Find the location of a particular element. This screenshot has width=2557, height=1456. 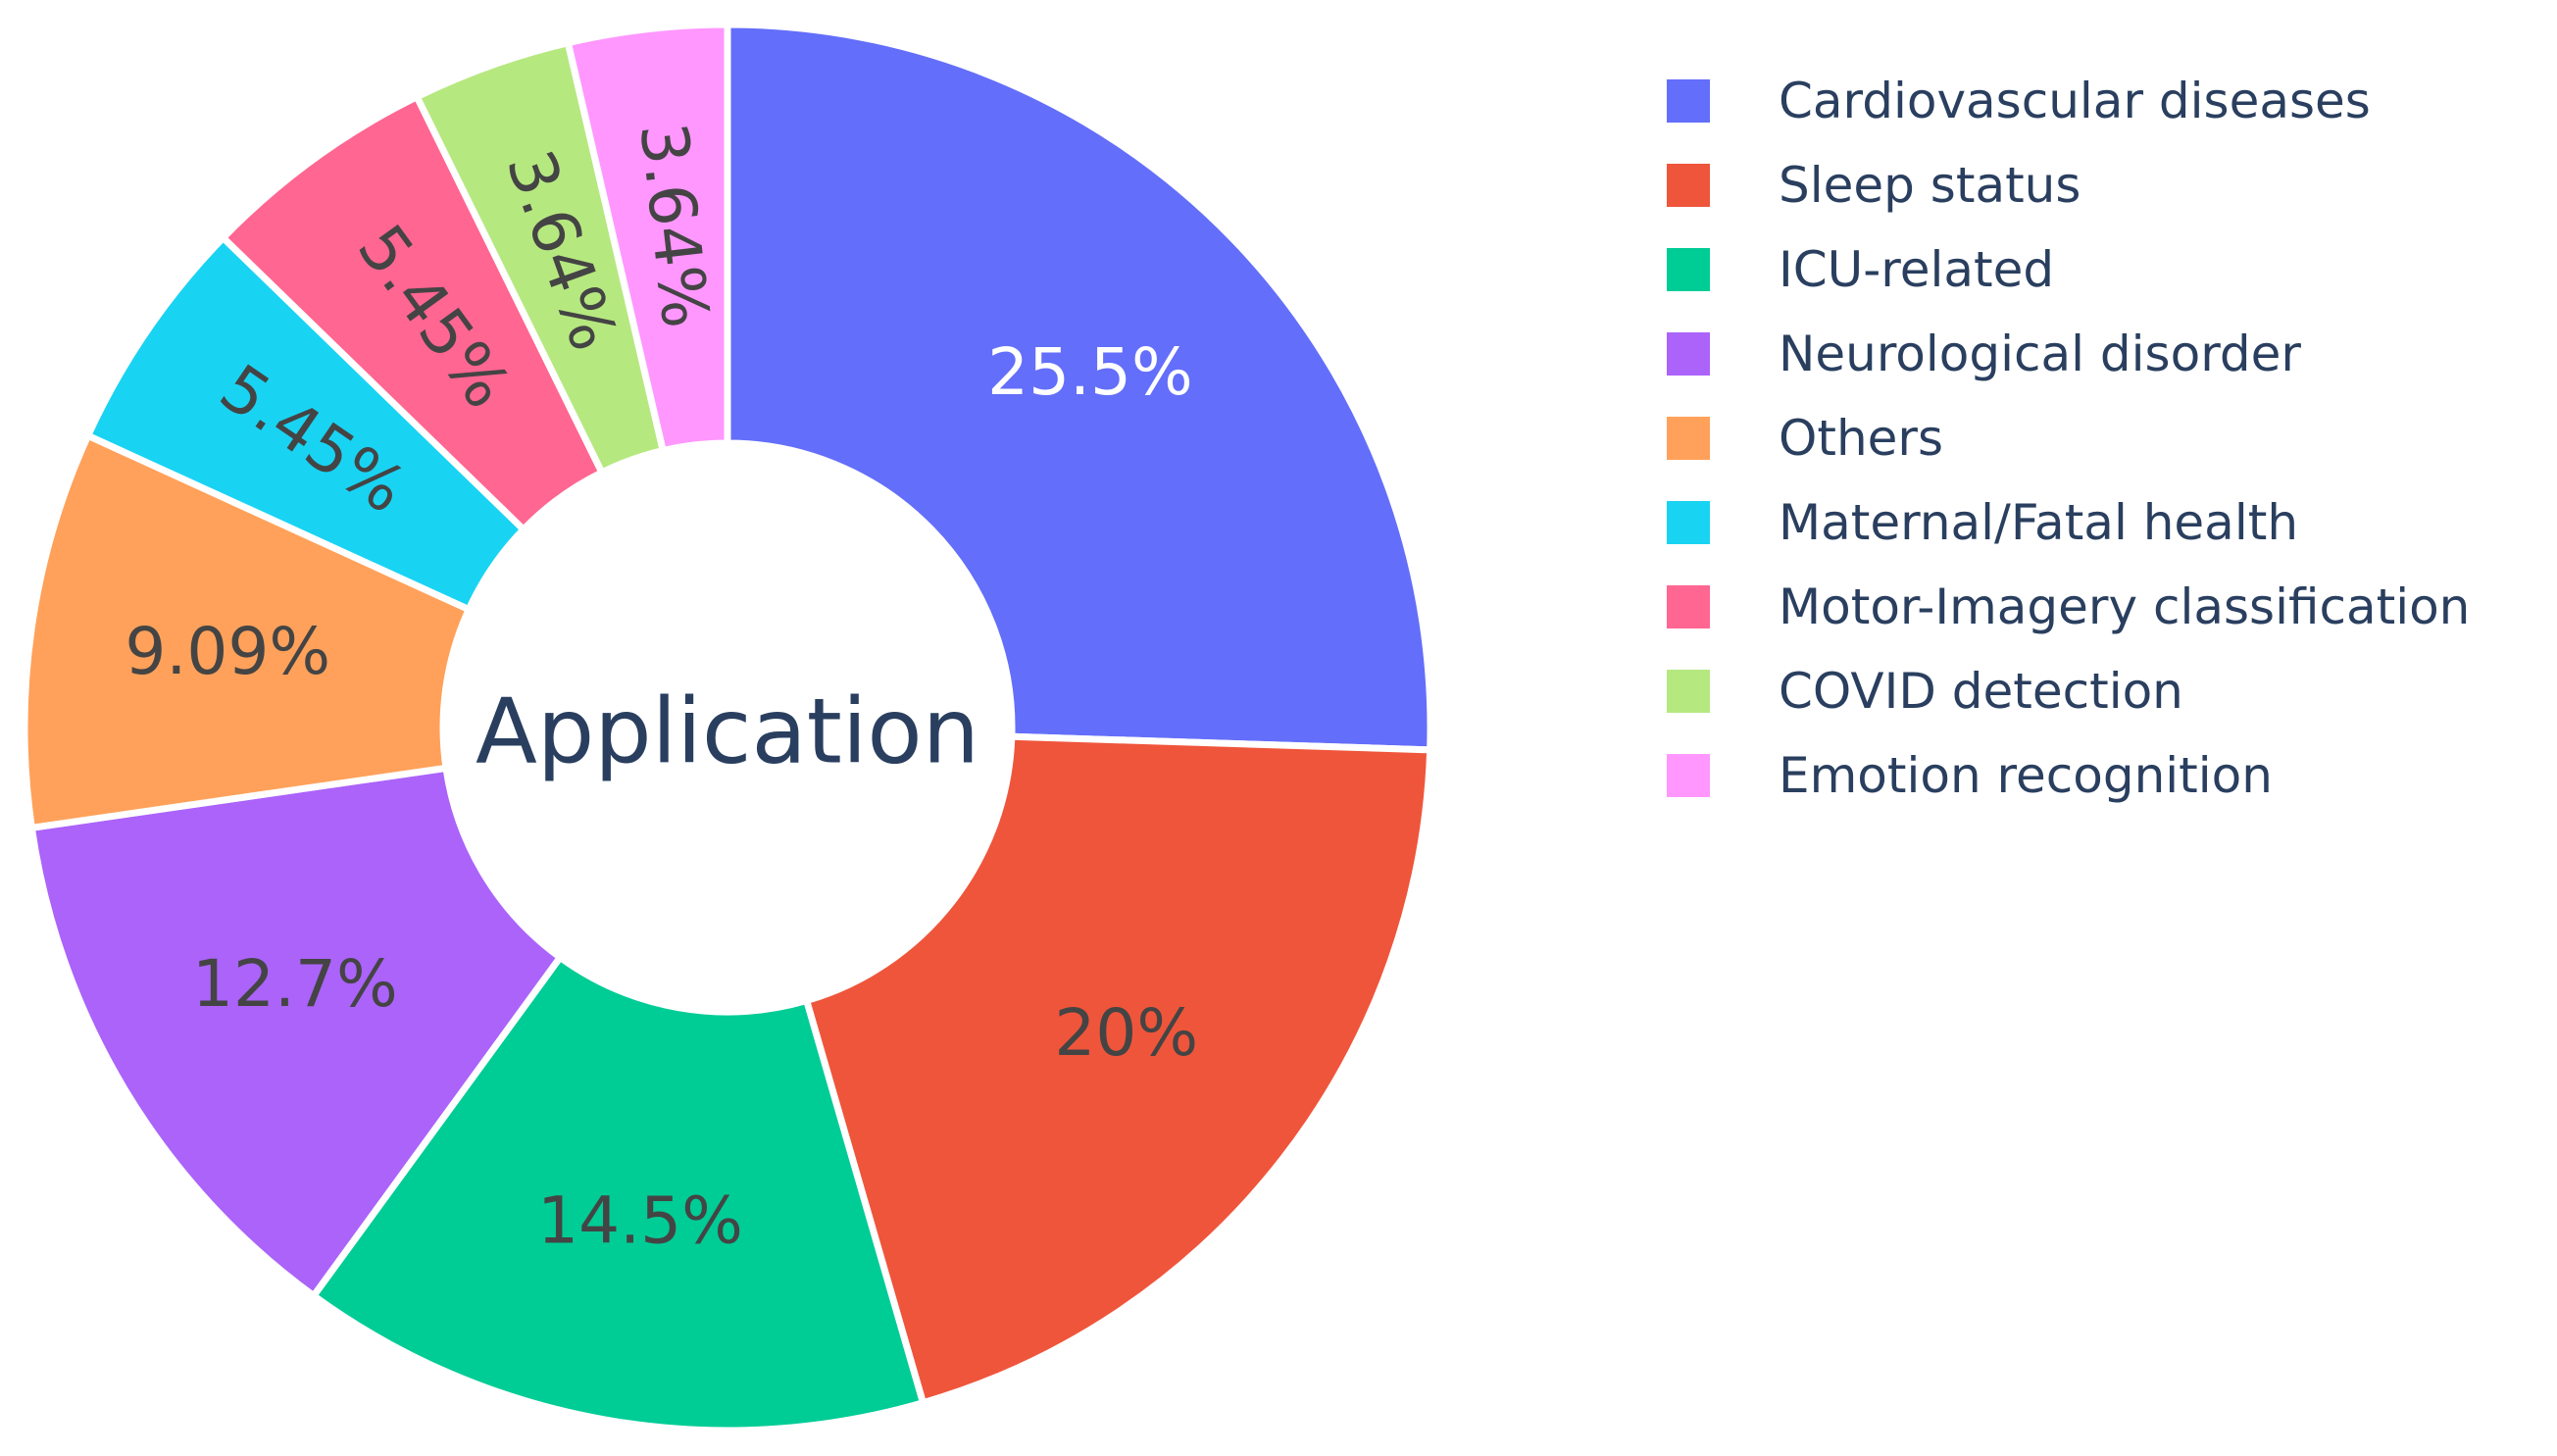

center-label: Application is located at coordinates (727, 730).